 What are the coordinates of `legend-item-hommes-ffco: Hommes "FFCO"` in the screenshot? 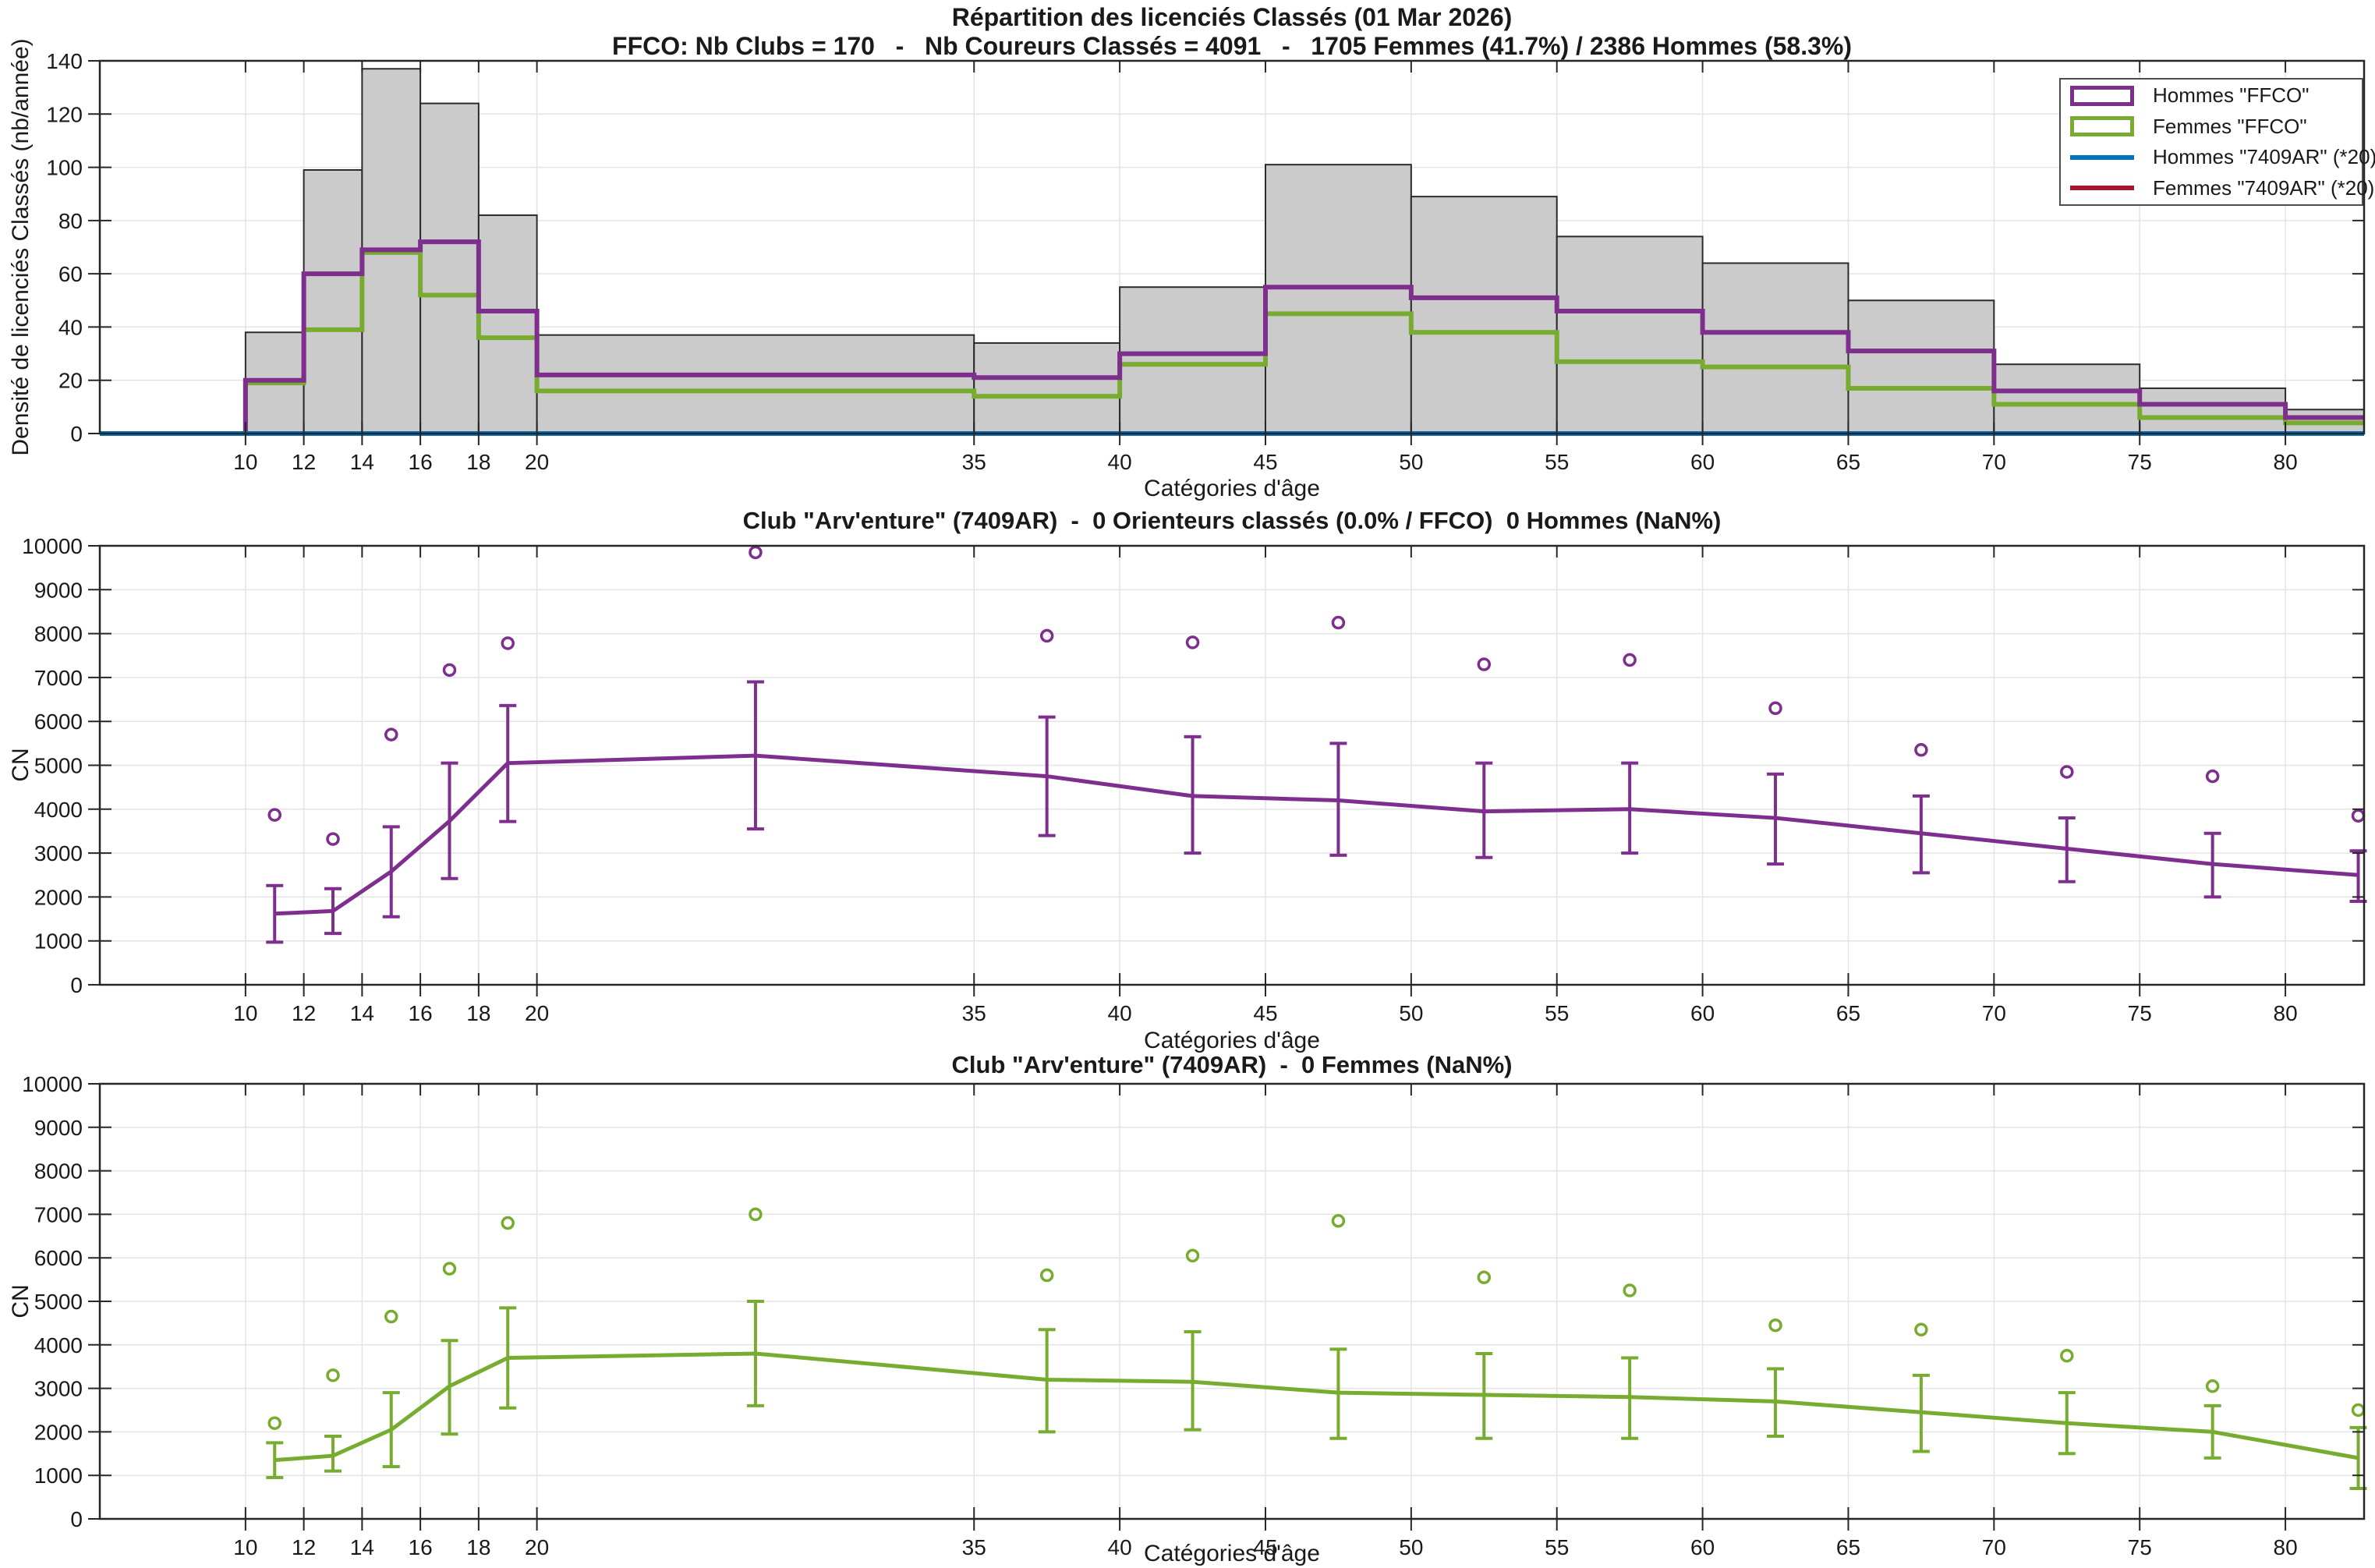 It's located at (2211, 96).